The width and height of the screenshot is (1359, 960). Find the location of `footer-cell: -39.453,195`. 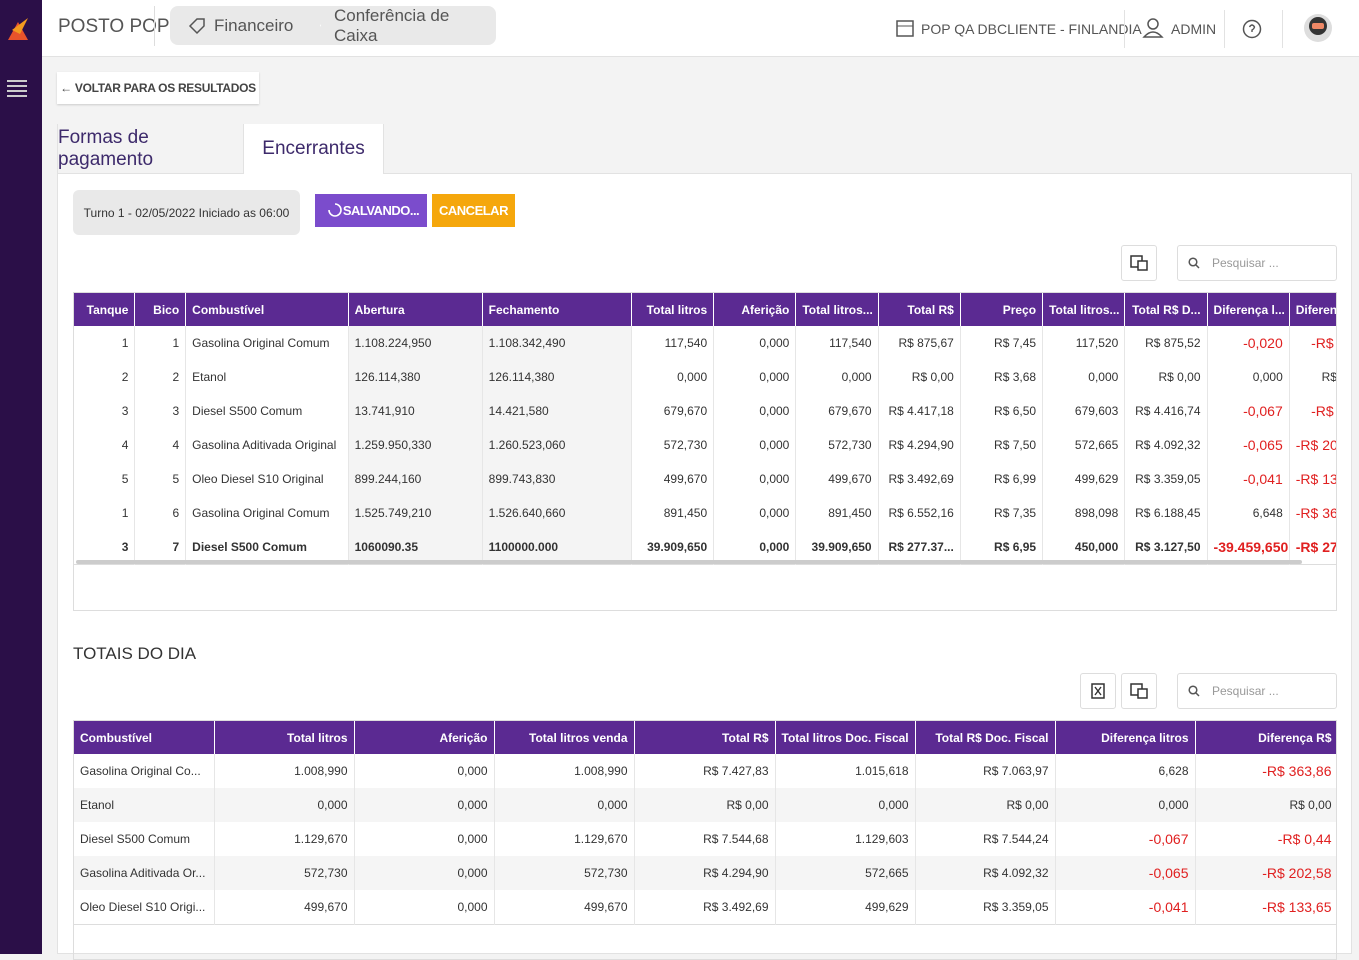

footer-cell: -39.453,195 is located at coordinates (1248, 587).